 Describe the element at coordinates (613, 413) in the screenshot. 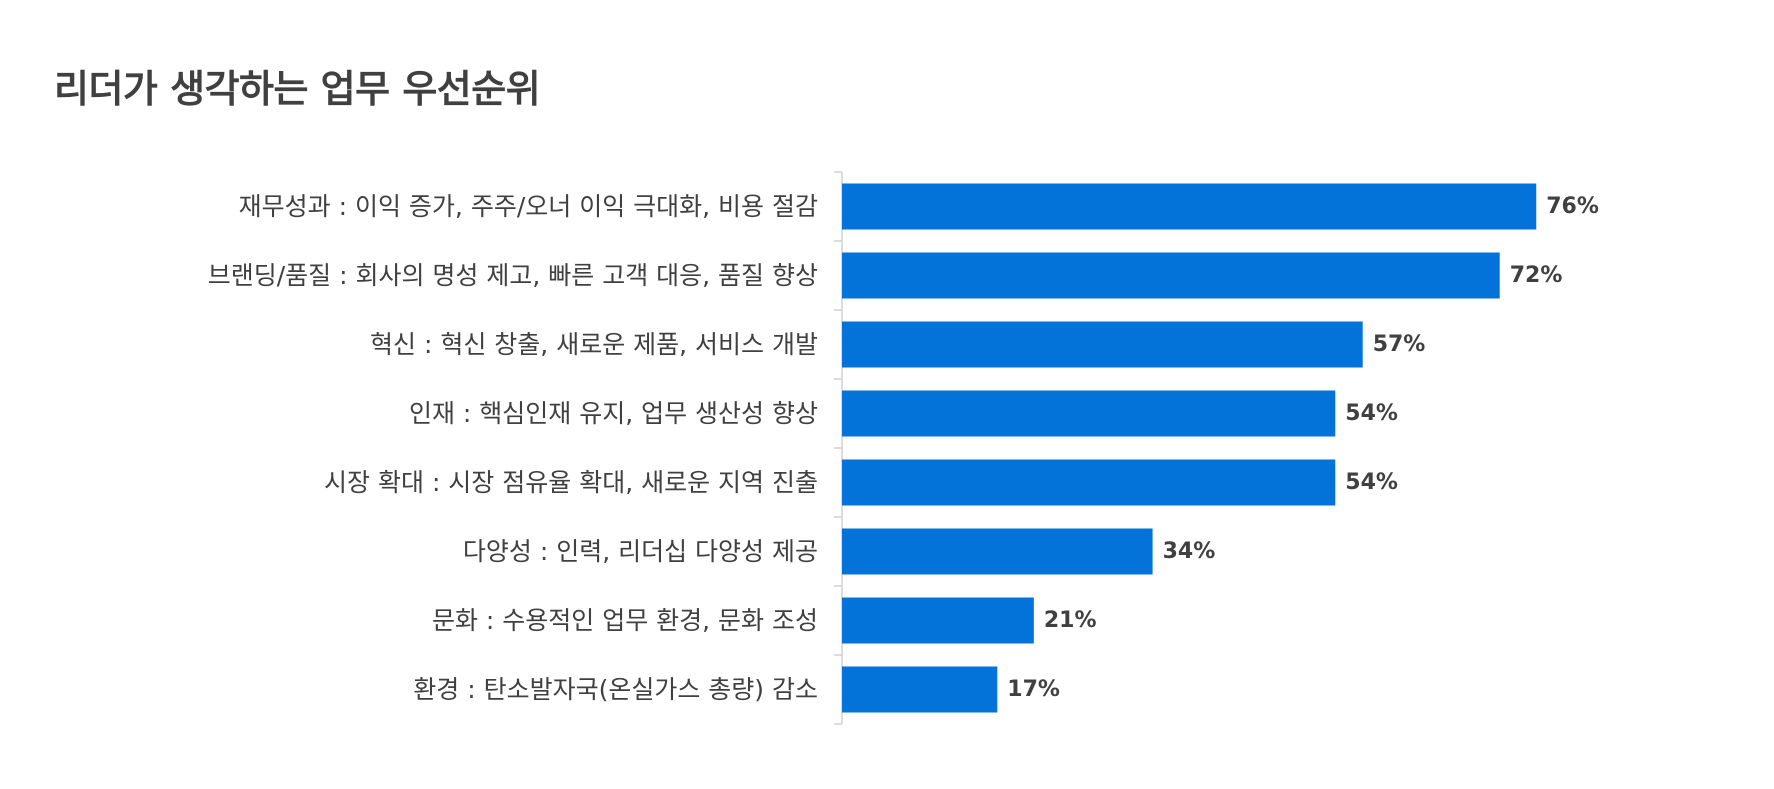

I see `category-label: 인재 : 핵심인재 유지, 업무 생산성 향상` at that location.